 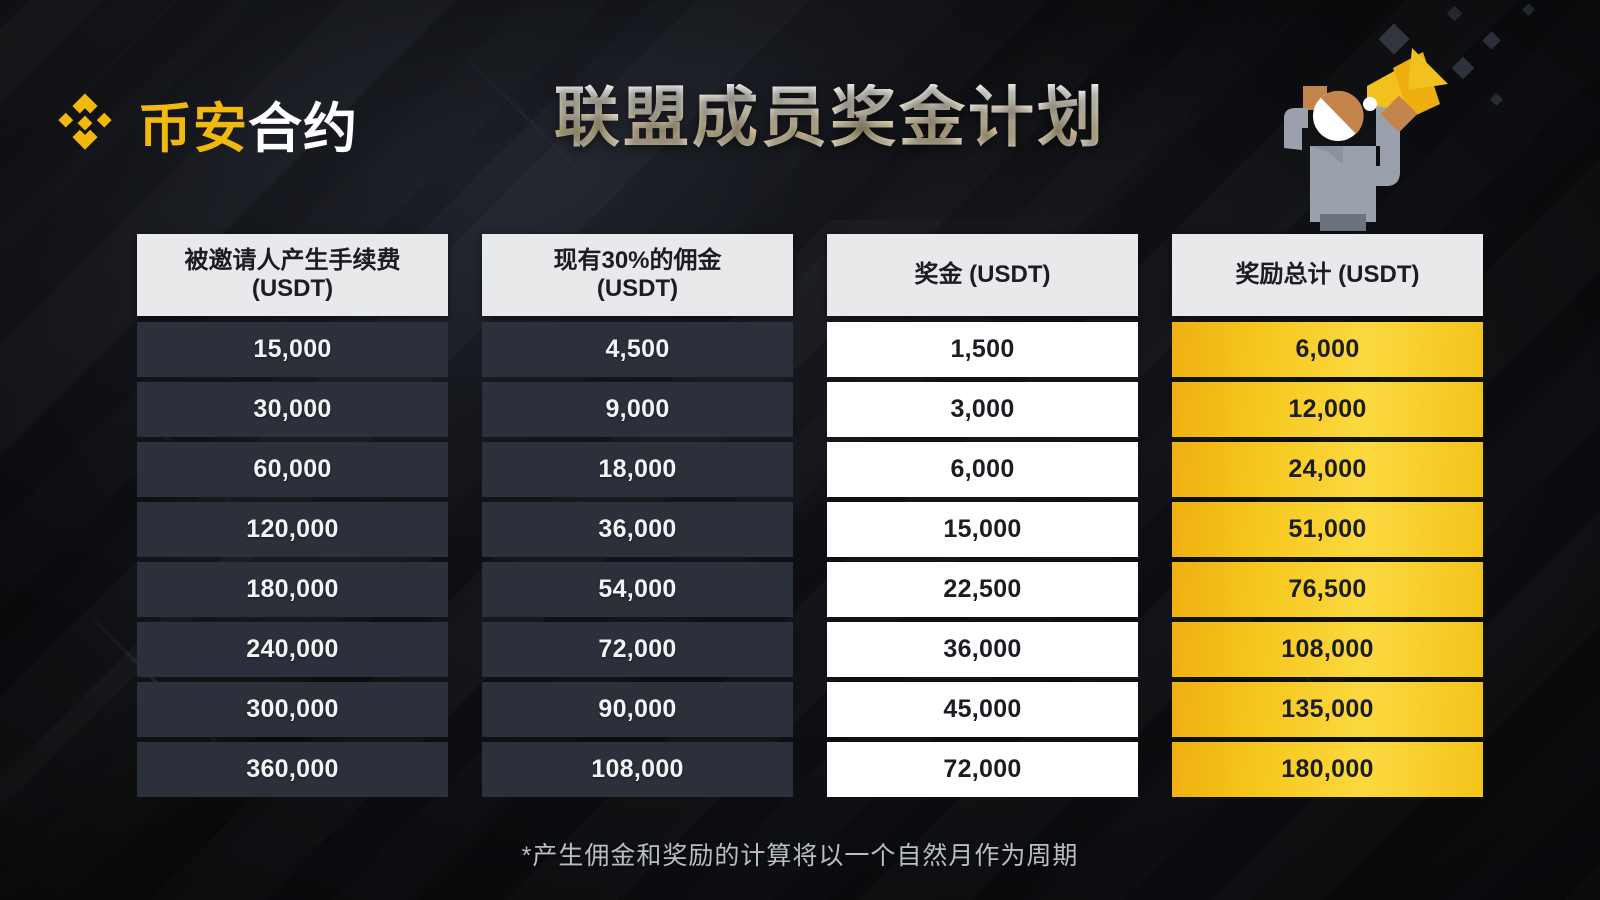 What do you see at coordinates (982, 409) in the screenshot?
I see `table-cell: 3,000` at bounding box center [982, 409].